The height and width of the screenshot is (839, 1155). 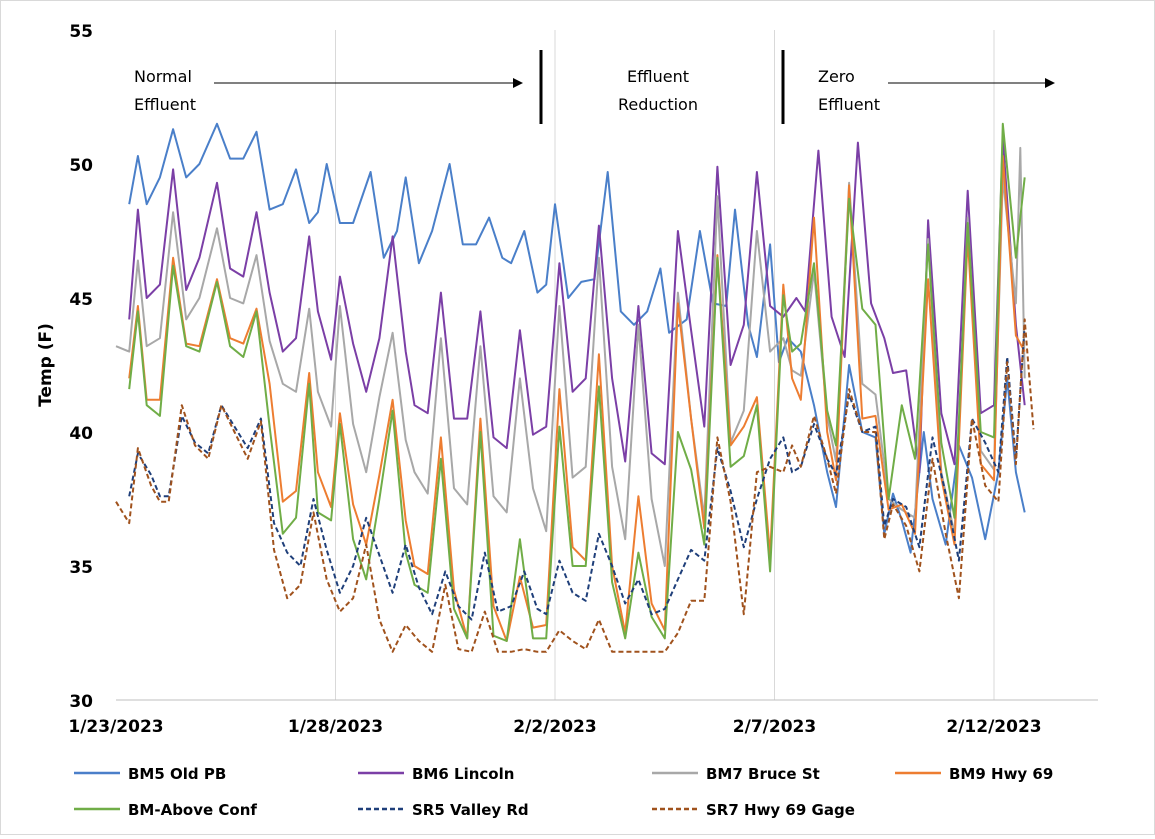 I want to click on y-axis-label: Temp (F), so click(x=46, y=365).